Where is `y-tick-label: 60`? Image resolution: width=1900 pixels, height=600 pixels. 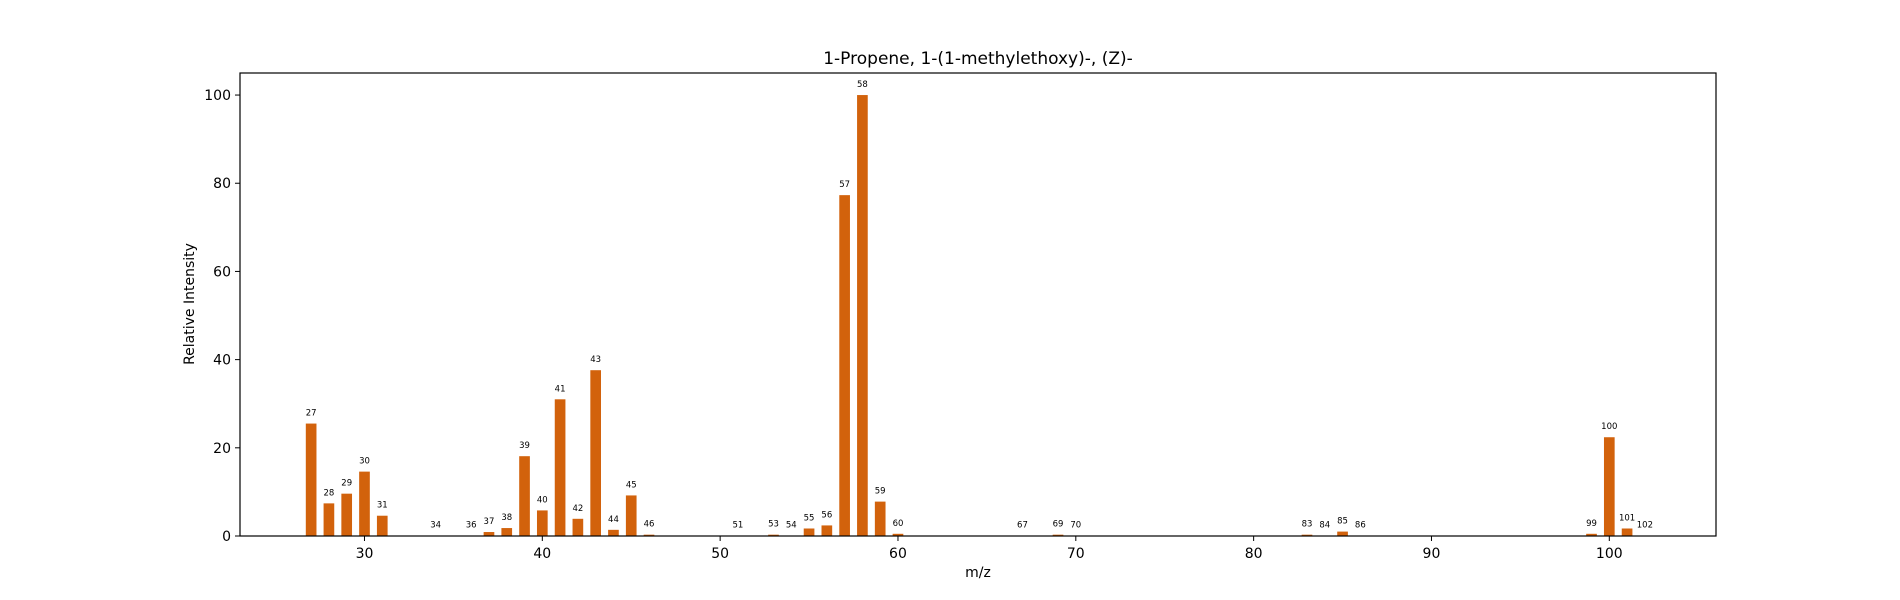 y-tick-label: 60 is located at coordinates (222, 272).